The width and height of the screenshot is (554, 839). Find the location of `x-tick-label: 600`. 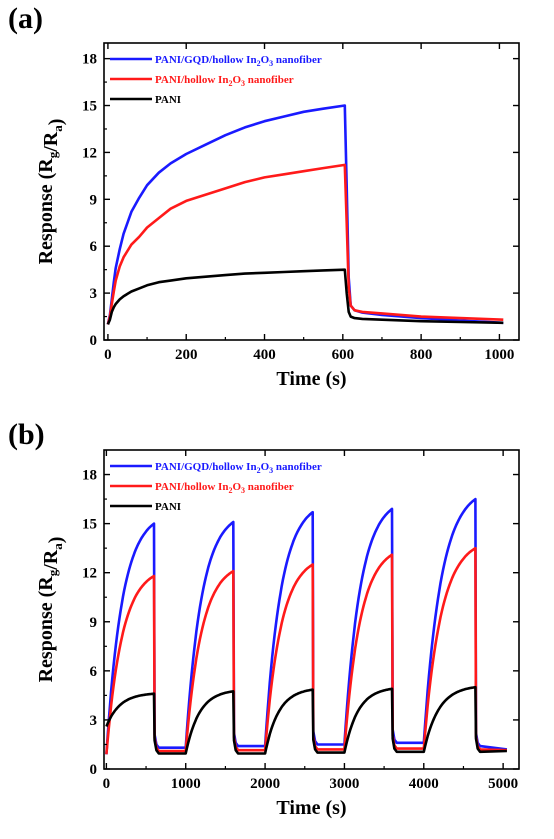

x-tick-label: 600 is located at coordinates (343, 355).